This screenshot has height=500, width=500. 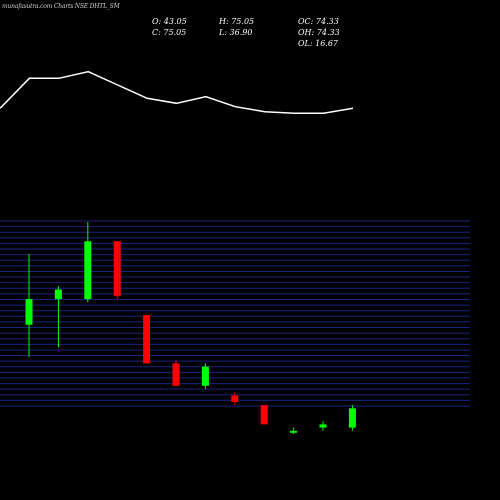 I want to click on close-value: C: 75.05, so click(x=169, y=32).